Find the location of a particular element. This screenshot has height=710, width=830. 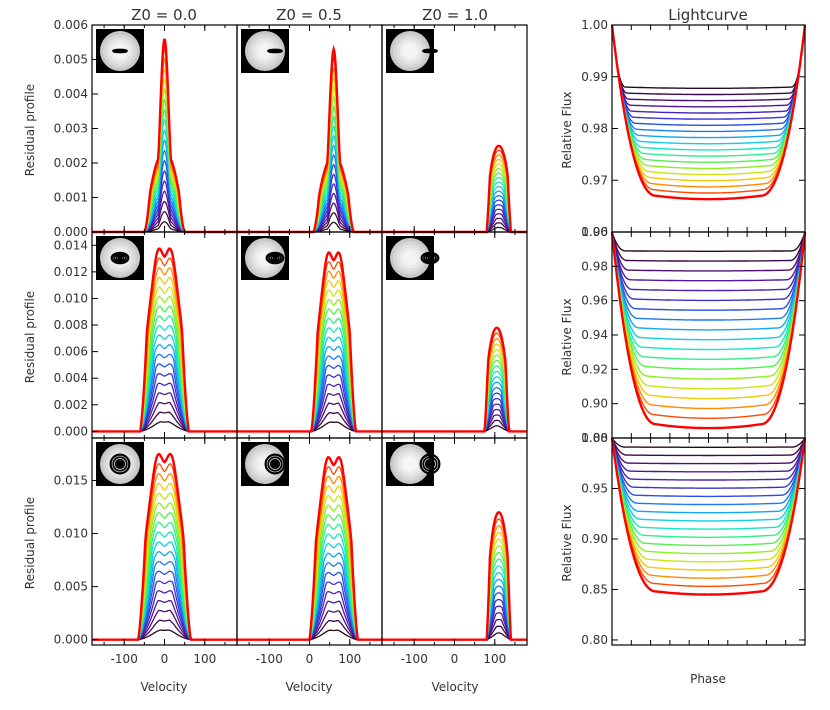

profile-panel: -100 0 100 0.000 0.005 0.010 0.015 is located at coordinates (146, 551).